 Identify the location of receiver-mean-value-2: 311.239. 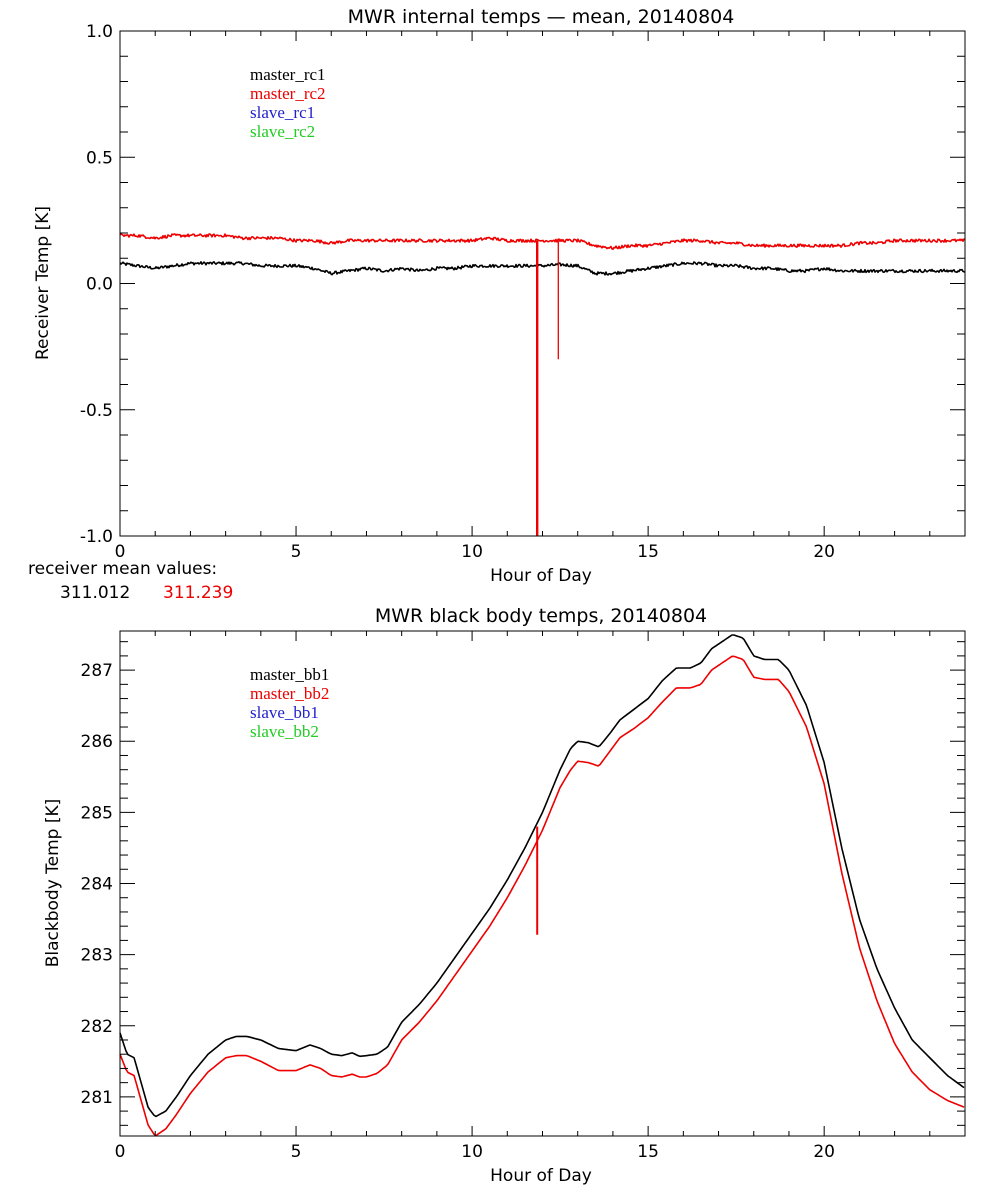
(198, 593).